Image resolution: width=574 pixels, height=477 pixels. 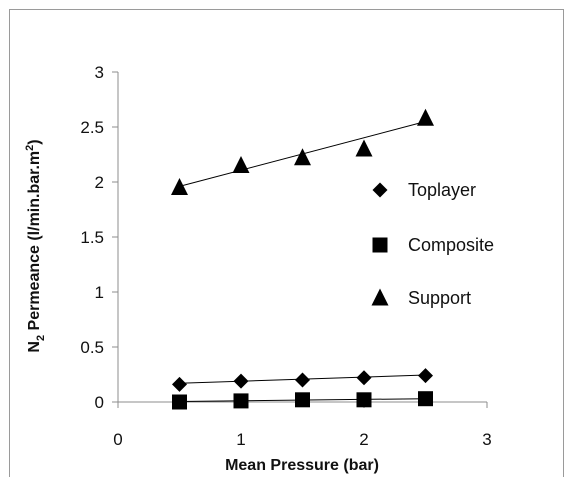 I want to click on legend: Toplayer Composite Support, so click(x=432, y=244).